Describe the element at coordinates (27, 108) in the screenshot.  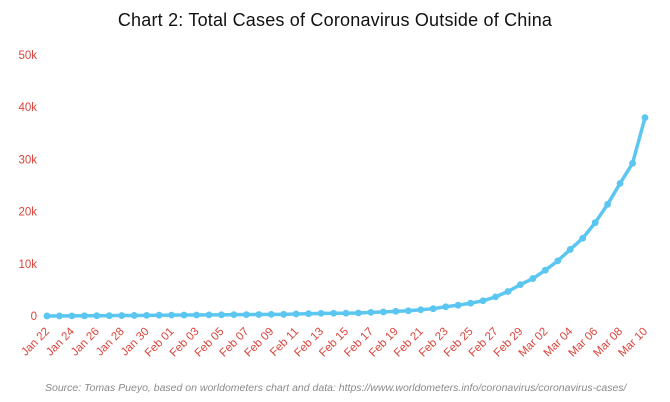
I see `svg-text: 40k` at that location.